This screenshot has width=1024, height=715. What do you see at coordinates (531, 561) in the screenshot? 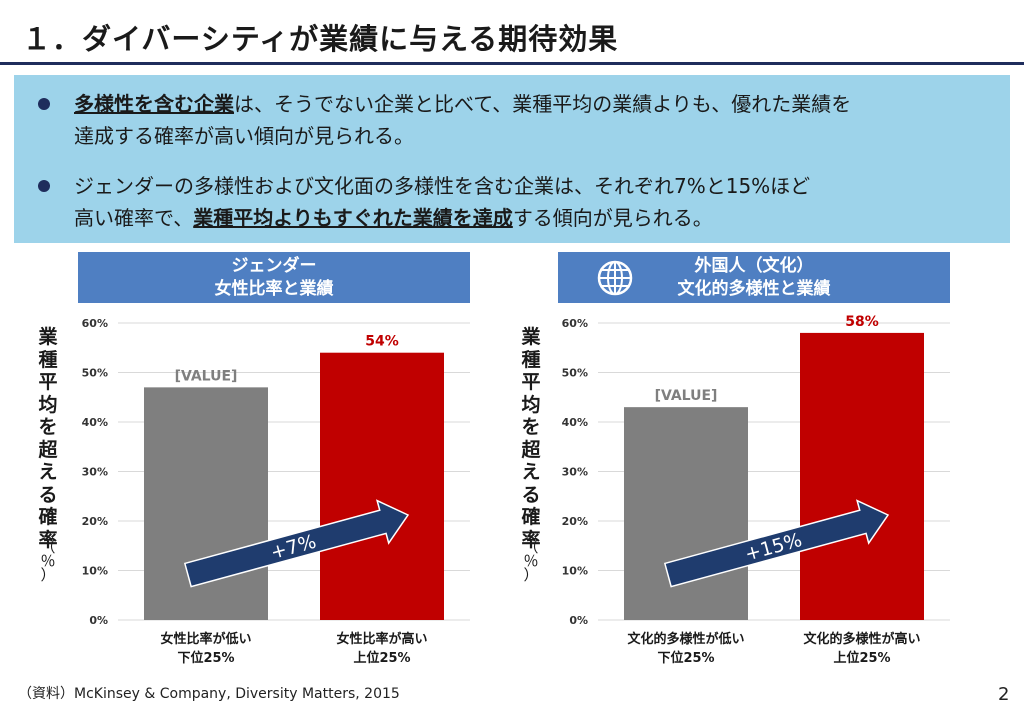
I see `chart-2-y-axis-unit: （％）` at bounding box center [531, 561].